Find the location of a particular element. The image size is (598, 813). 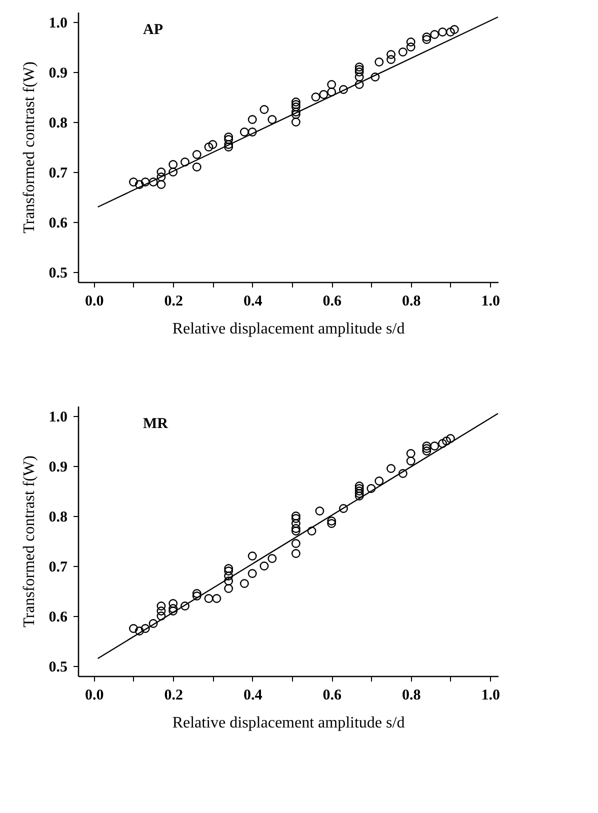

x-tick-label: 0.6 is located at coordinates (332, 696).